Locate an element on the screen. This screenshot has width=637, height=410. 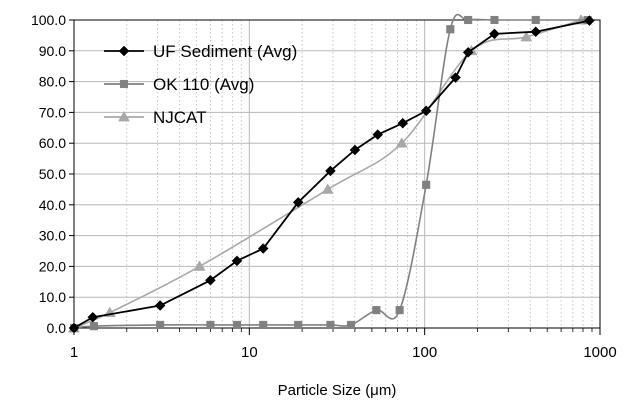
y-tick-label: 100.0 is located at coordinates (48, 20).